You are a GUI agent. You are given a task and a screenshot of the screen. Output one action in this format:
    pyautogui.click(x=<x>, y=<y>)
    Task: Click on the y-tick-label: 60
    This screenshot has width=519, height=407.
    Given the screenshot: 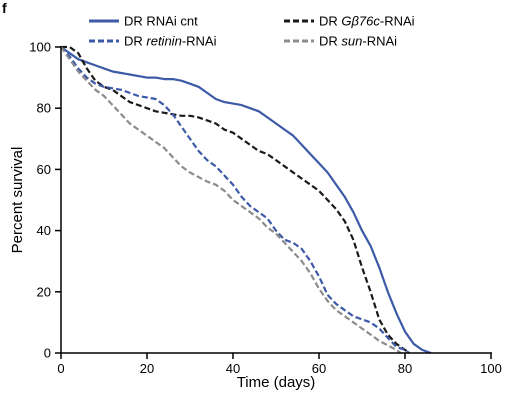 What is the action you would take?
    pyautogui.click(x=44, y=169)
    